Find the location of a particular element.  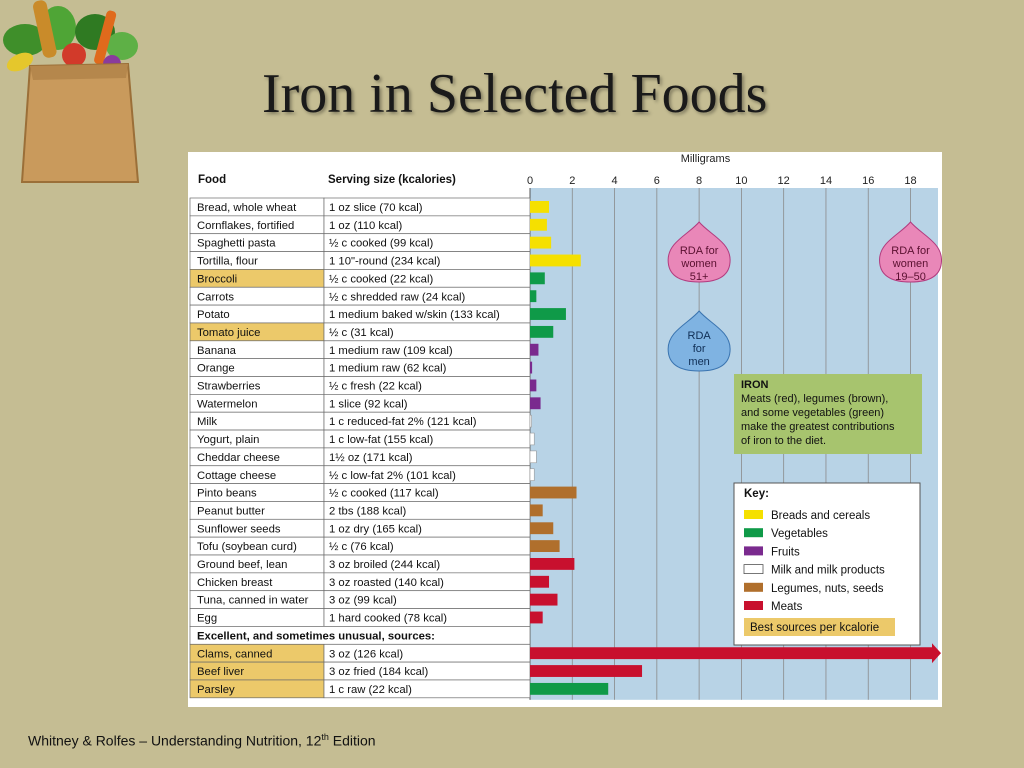

serving-size: 3 oz roasted (140 kcal) is located at coordinates (386, 583).